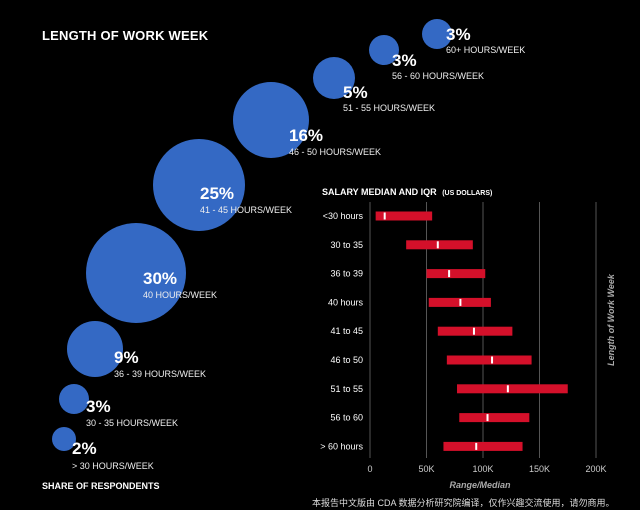 Image resolution: width=640 pixels, height=510 pixels. What do you see at coordinates (180, 285) in the screenshot?
I see `bubble-label-30pct: 30% 40 HOURS/WEEK` at bounding box center [180, 285].